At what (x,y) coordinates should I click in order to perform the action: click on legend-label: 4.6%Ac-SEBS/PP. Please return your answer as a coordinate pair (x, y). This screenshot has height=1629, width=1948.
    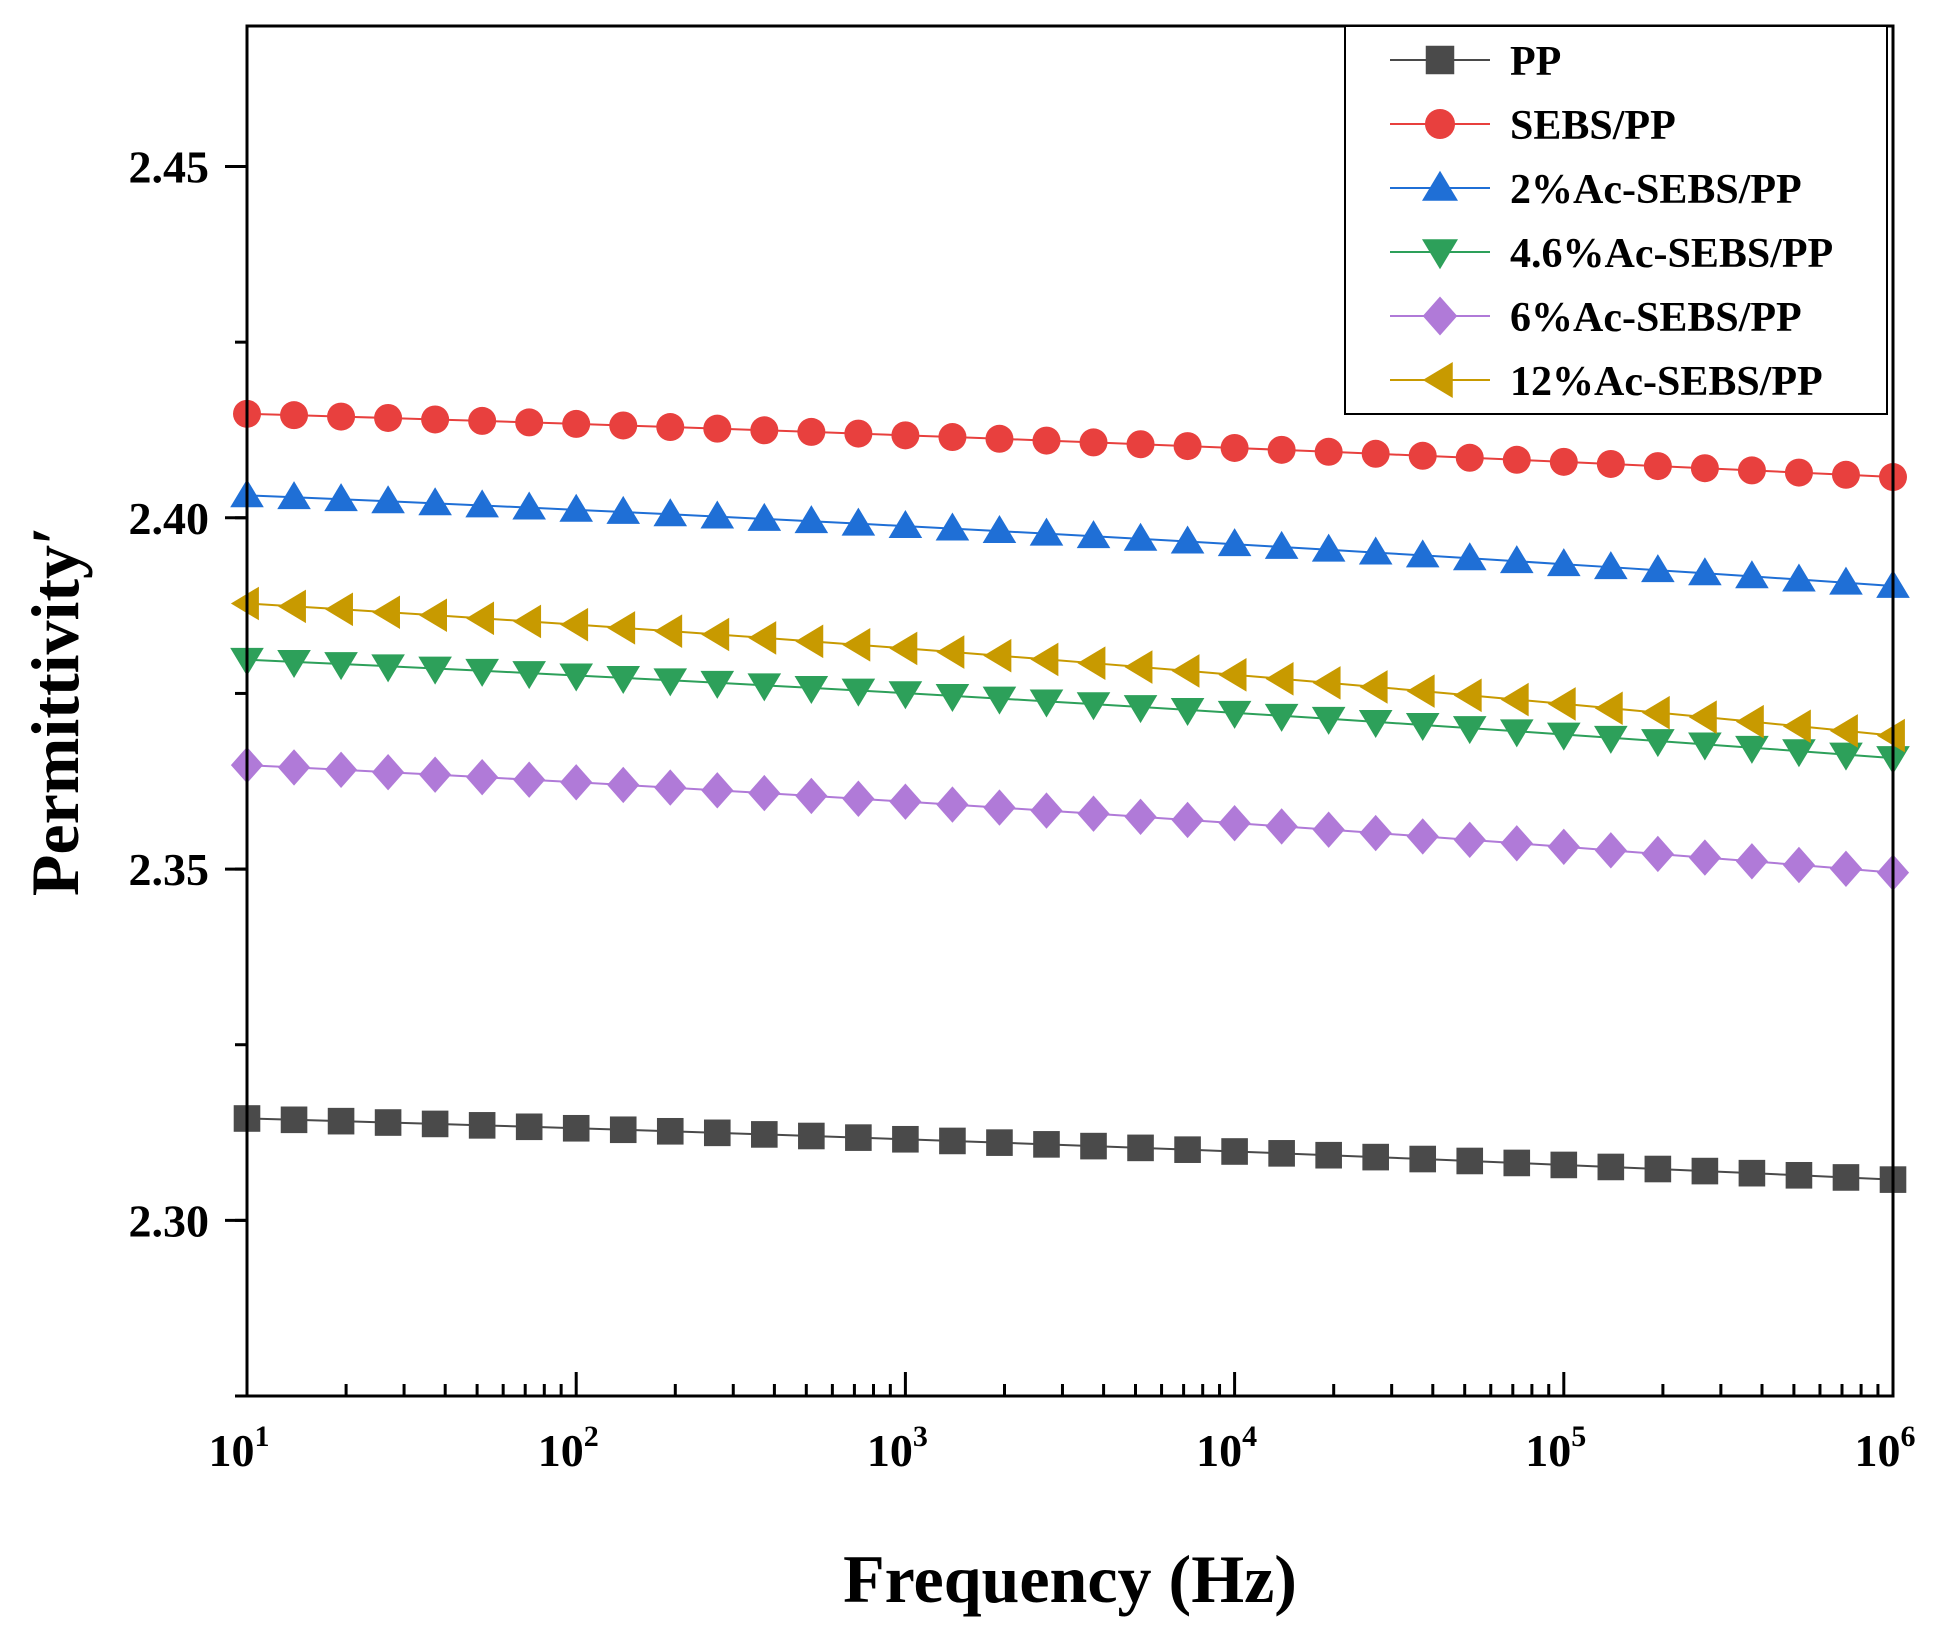
    Looking at the image, I should click on (1671, 254).